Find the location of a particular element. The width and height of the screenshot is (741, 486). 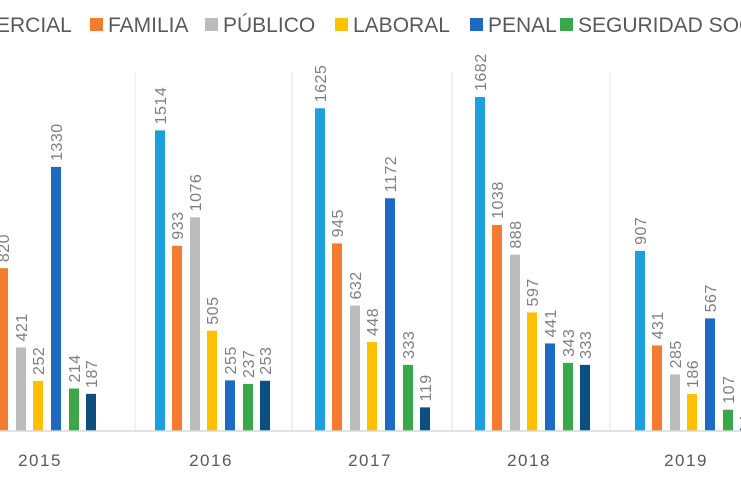

data-label-2016-s7: 253 is located at coordinates (266, 361).